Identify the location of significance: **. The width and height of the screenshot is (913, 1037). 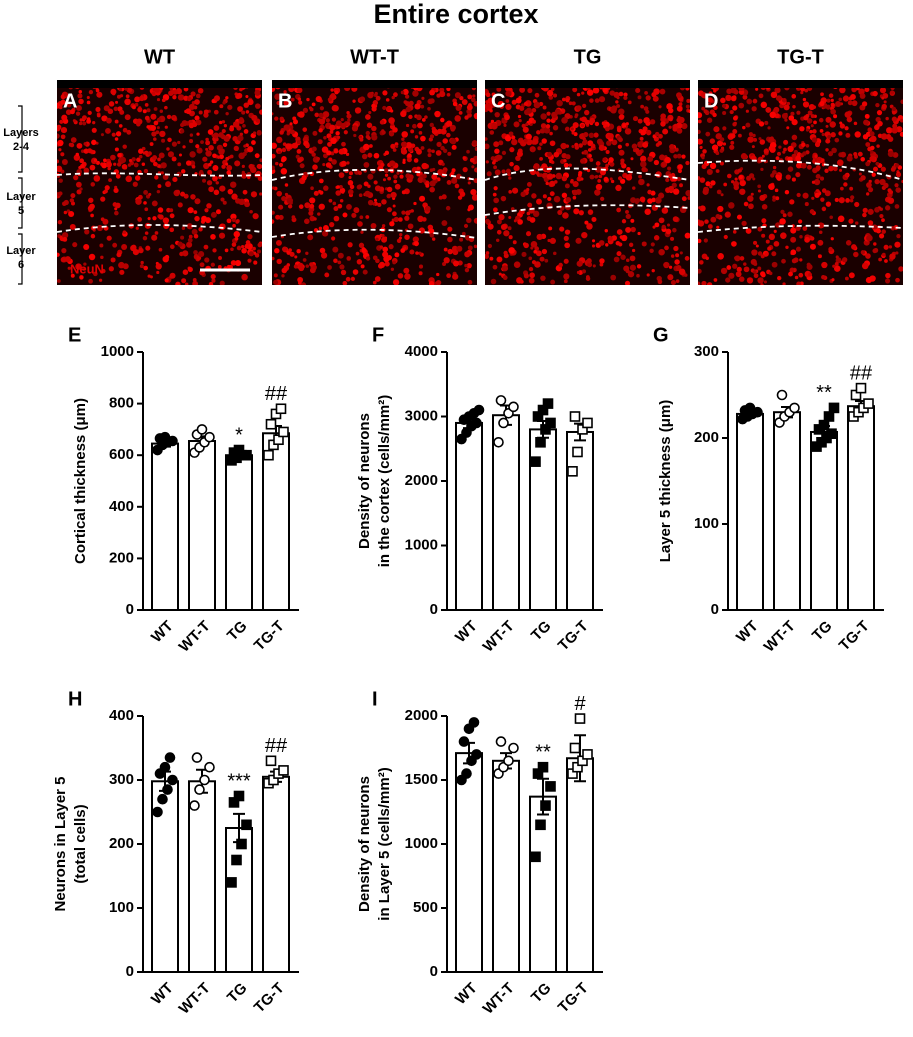
(543, 752).